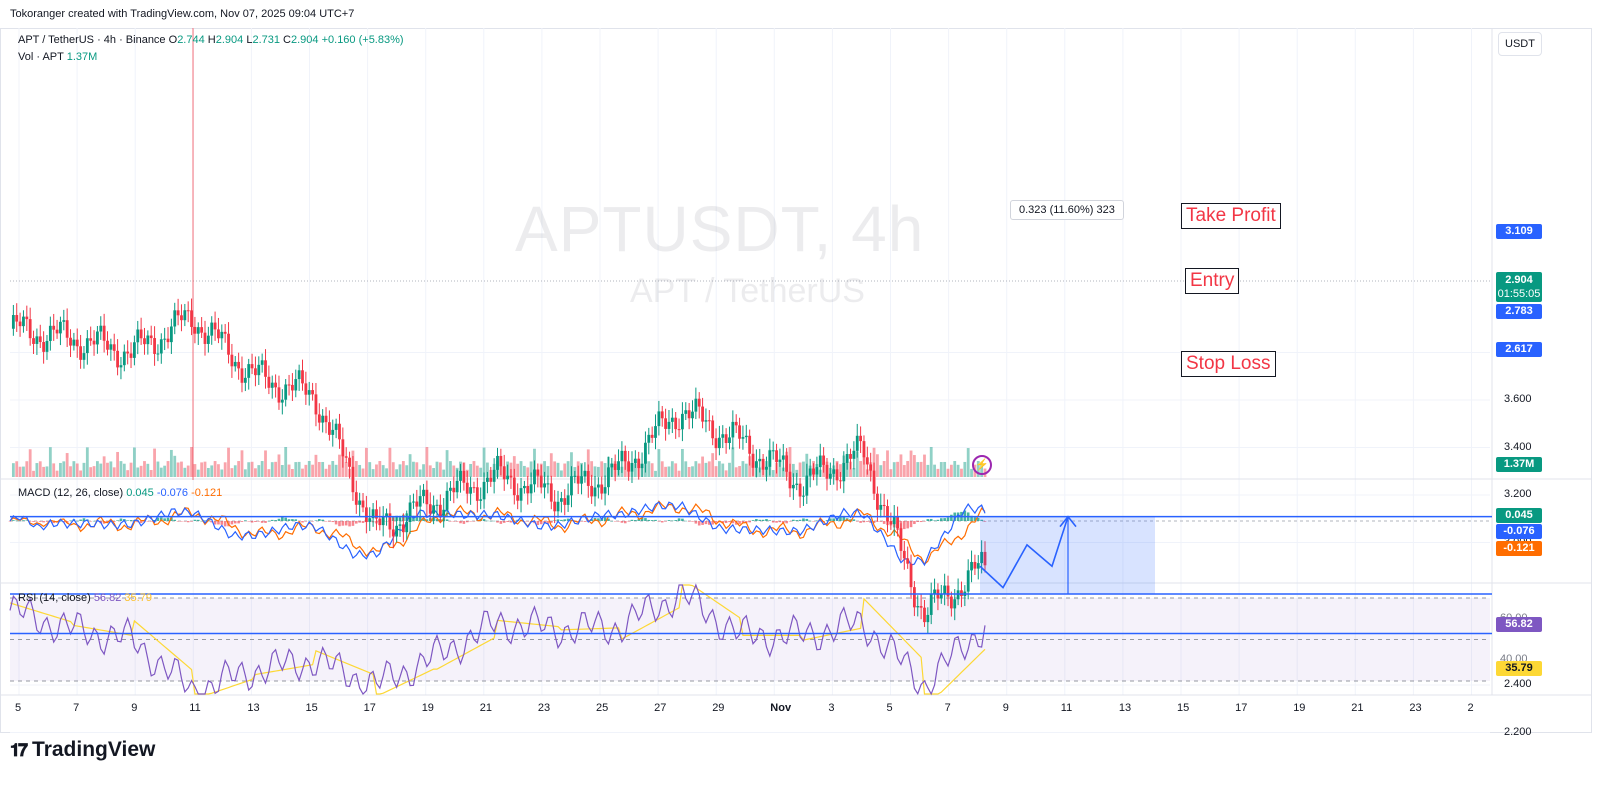 The height and width of the screenshot is (797, 1600). I want to click on tradingview-logo: 𝟏𝟕 TradingView, so click(82, 750).